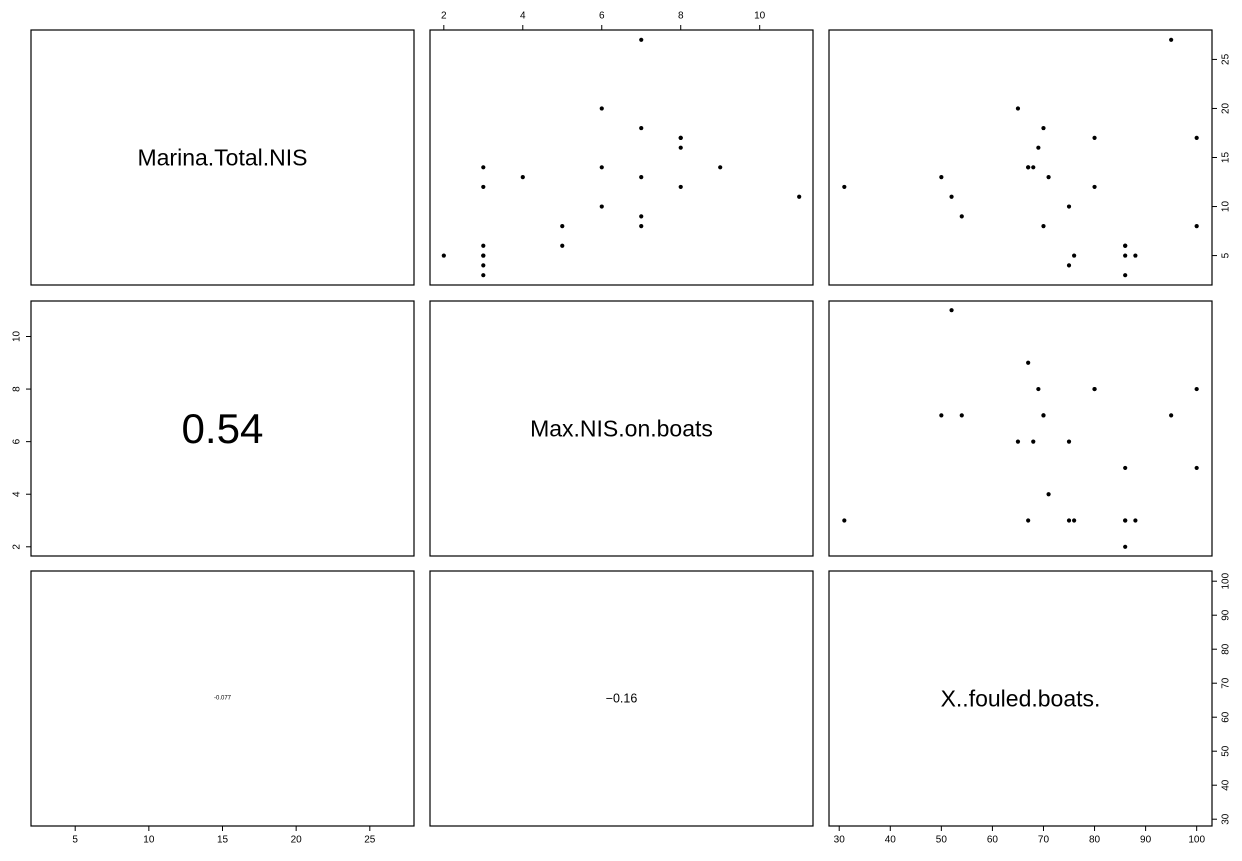  What do you see at coordinates (840, 840) in the screenshot?
I see `tick-label: 30` at bounding box center [840, 840].